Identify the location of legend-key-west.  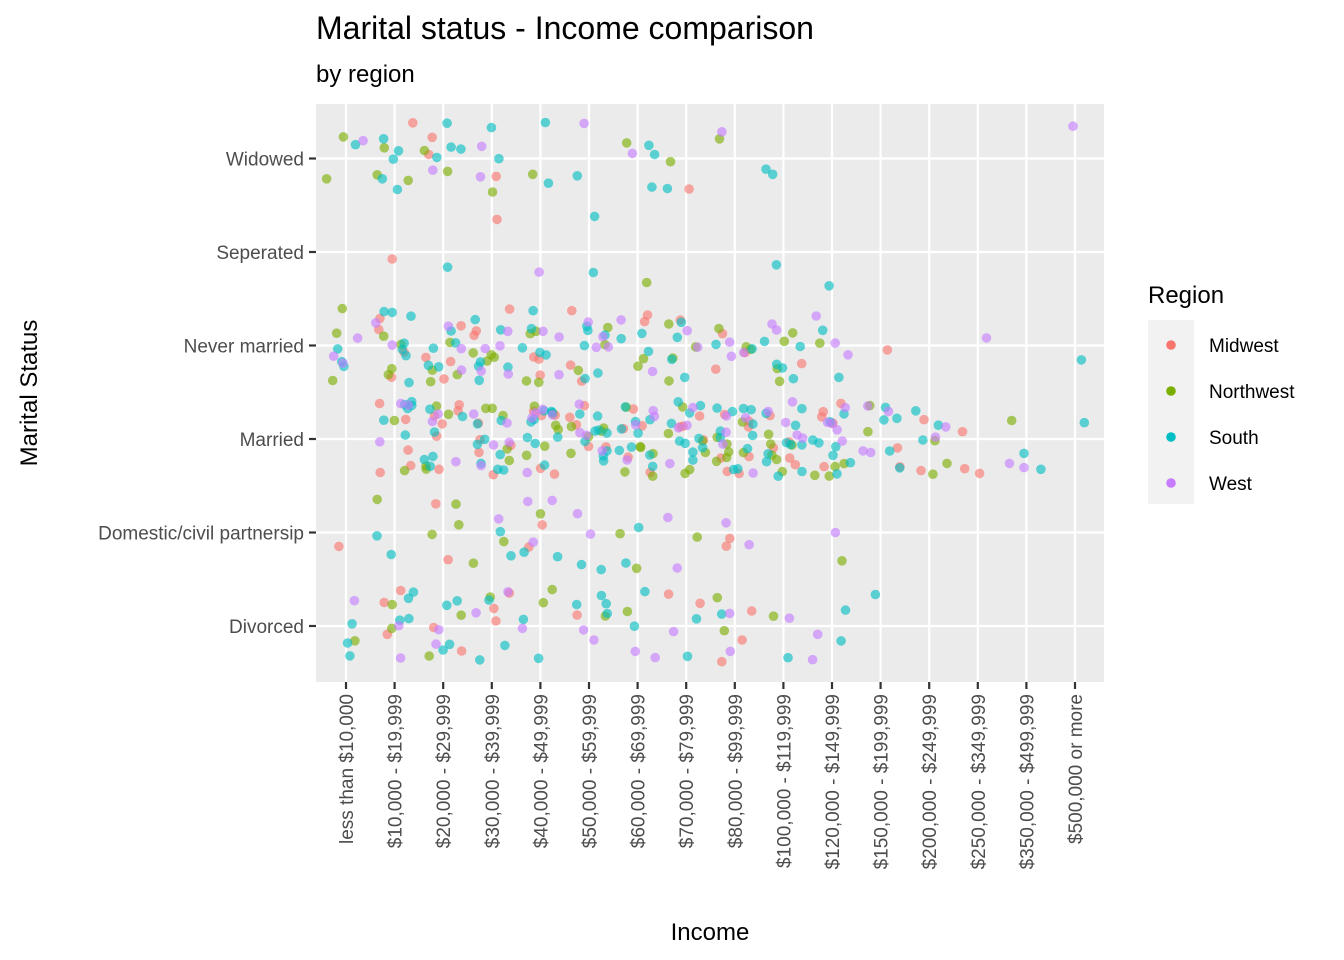
(1171, 483).